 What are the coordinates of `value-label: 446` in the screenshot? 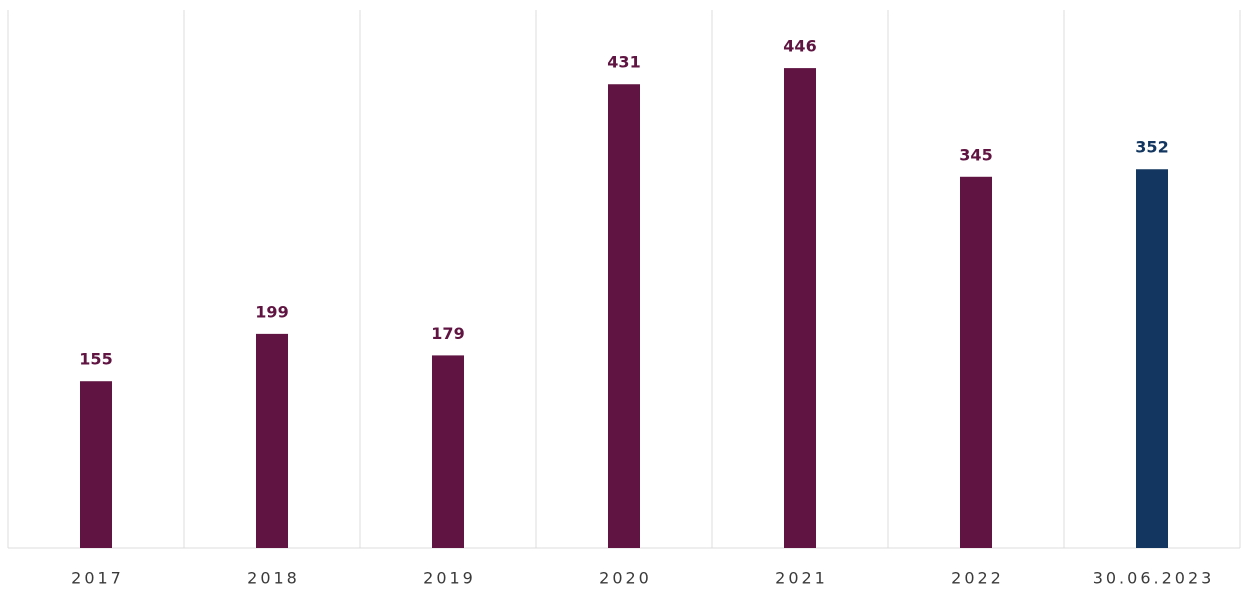 It's located at (799, 46).